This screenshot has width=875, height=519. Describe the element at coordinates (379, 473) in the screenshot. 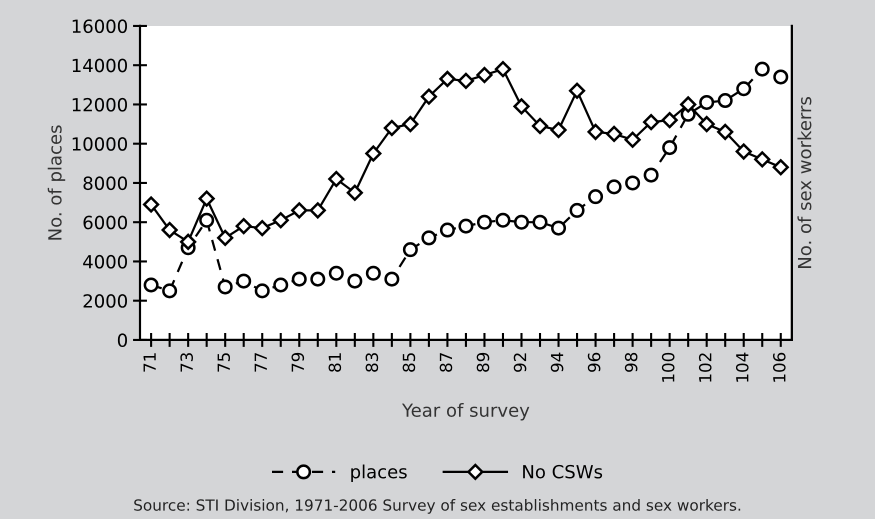

I see `legend-label: places` at that location.